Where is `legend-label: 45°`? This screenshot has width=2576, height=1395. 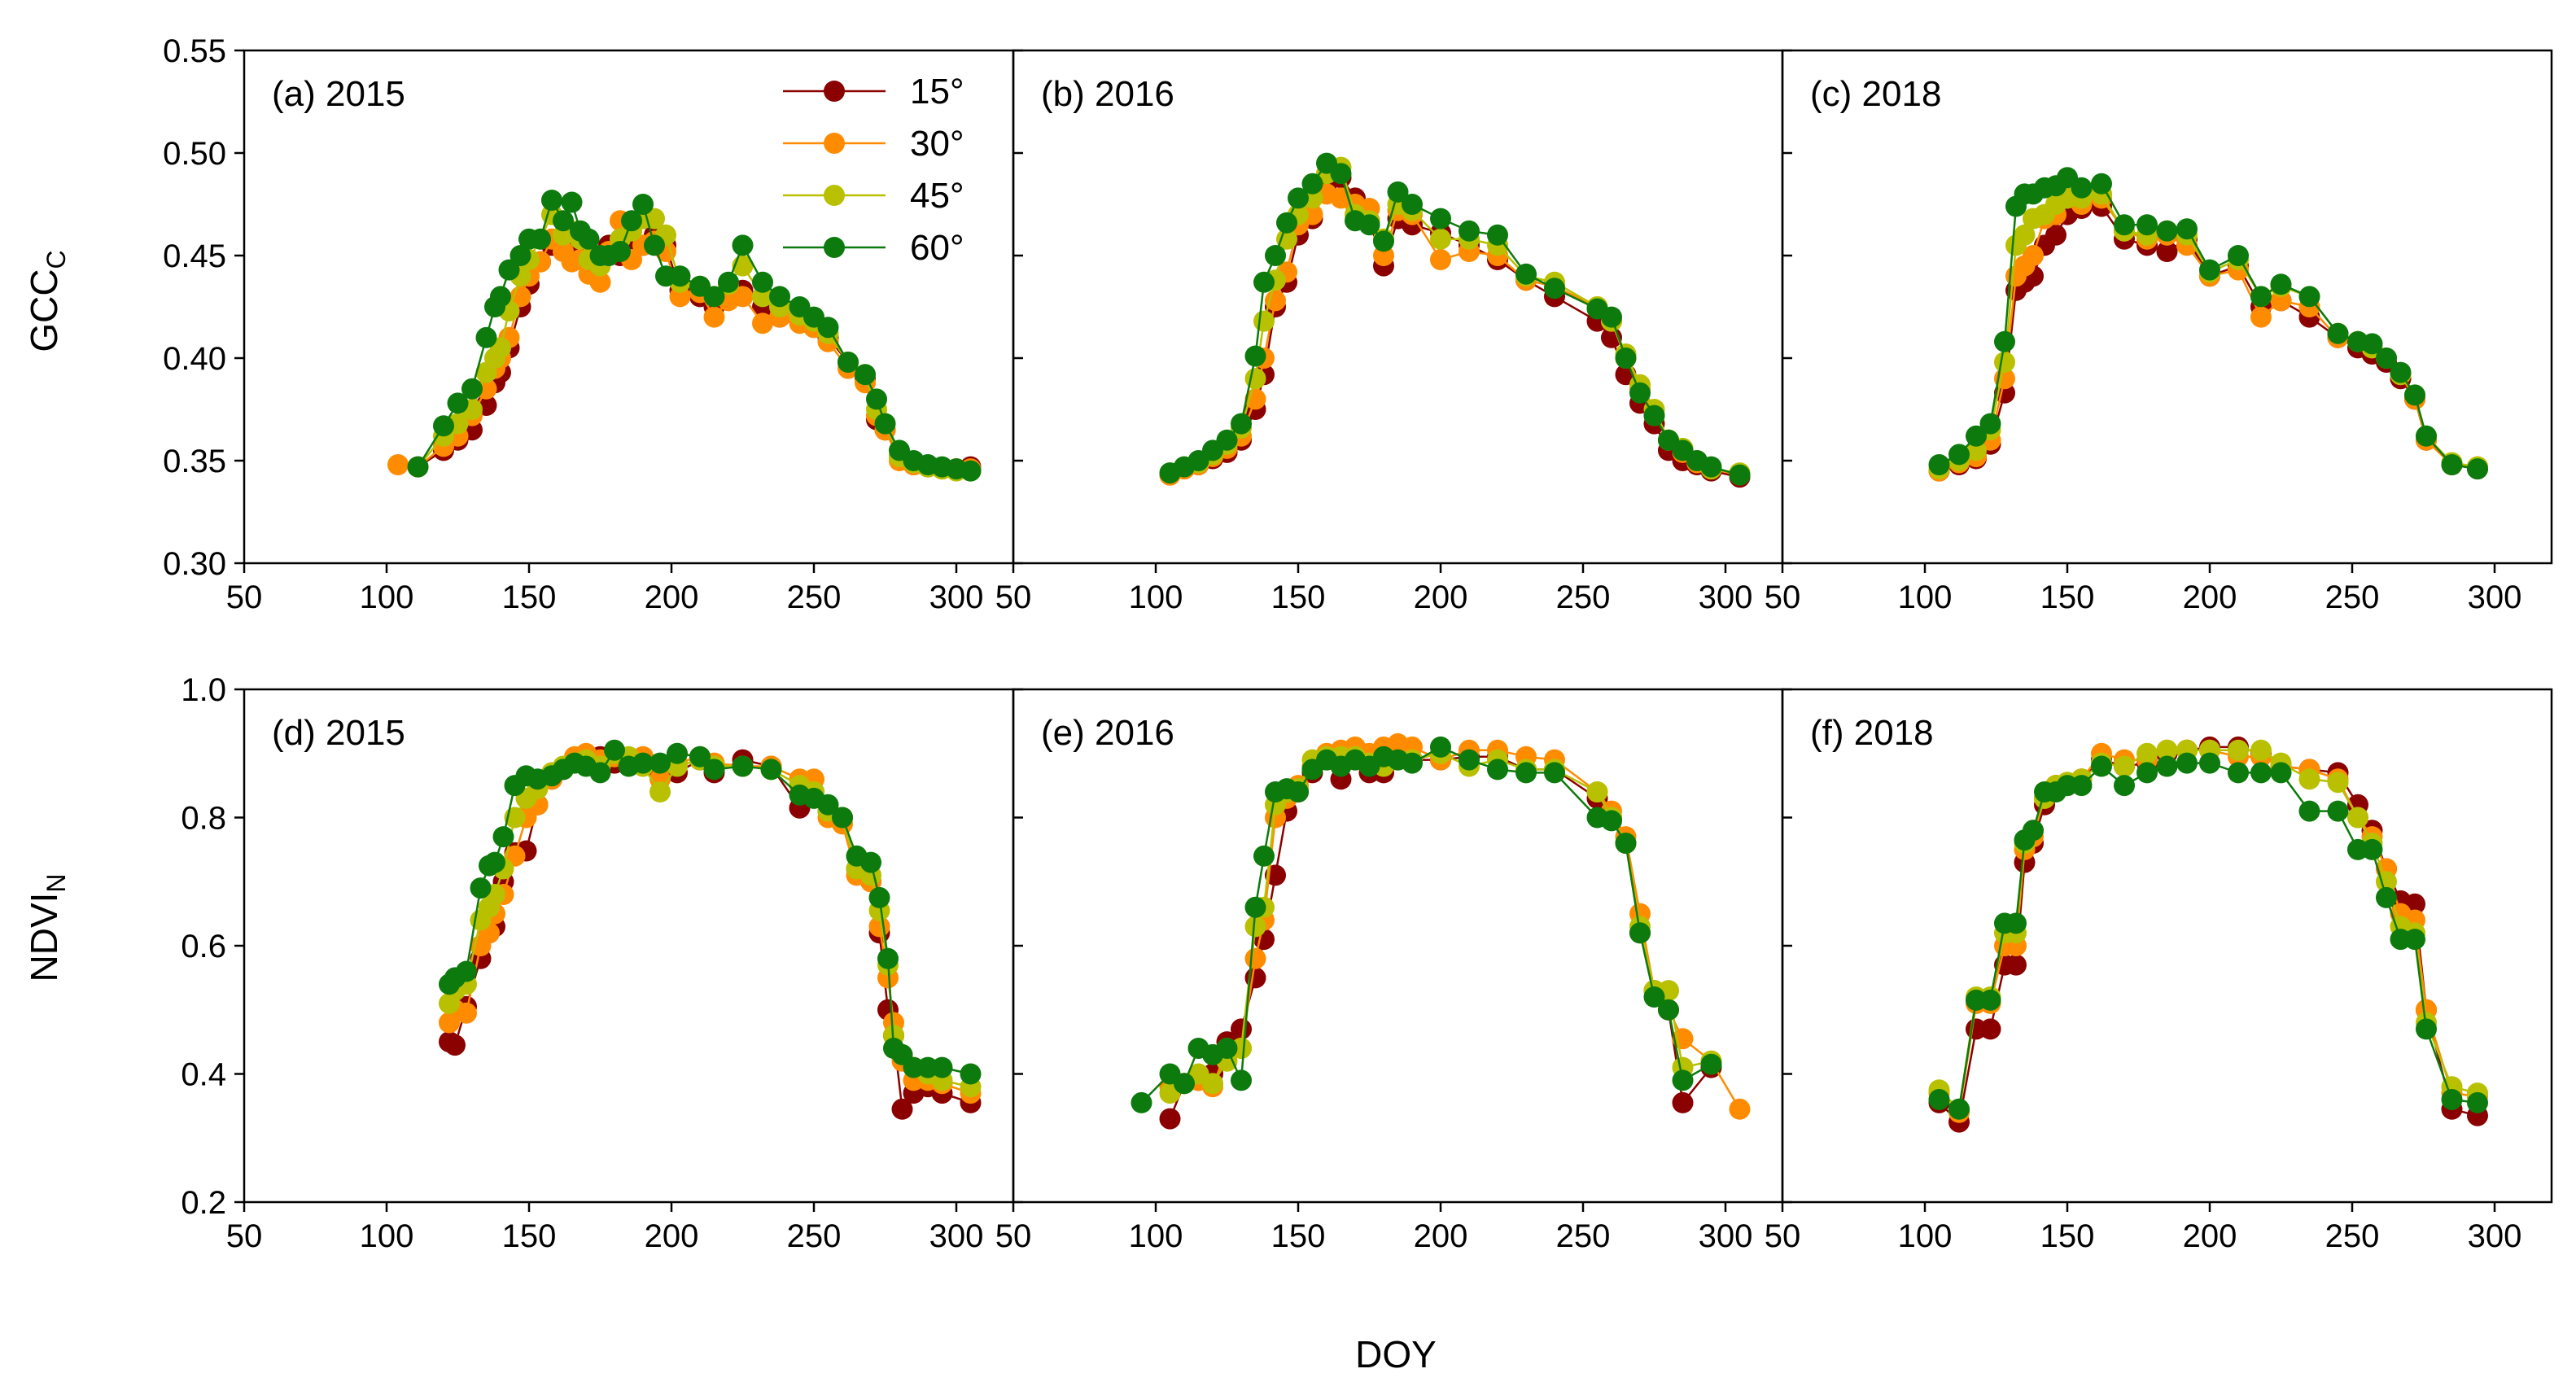
legend-label: 45° is located at coordinates (937, 196).